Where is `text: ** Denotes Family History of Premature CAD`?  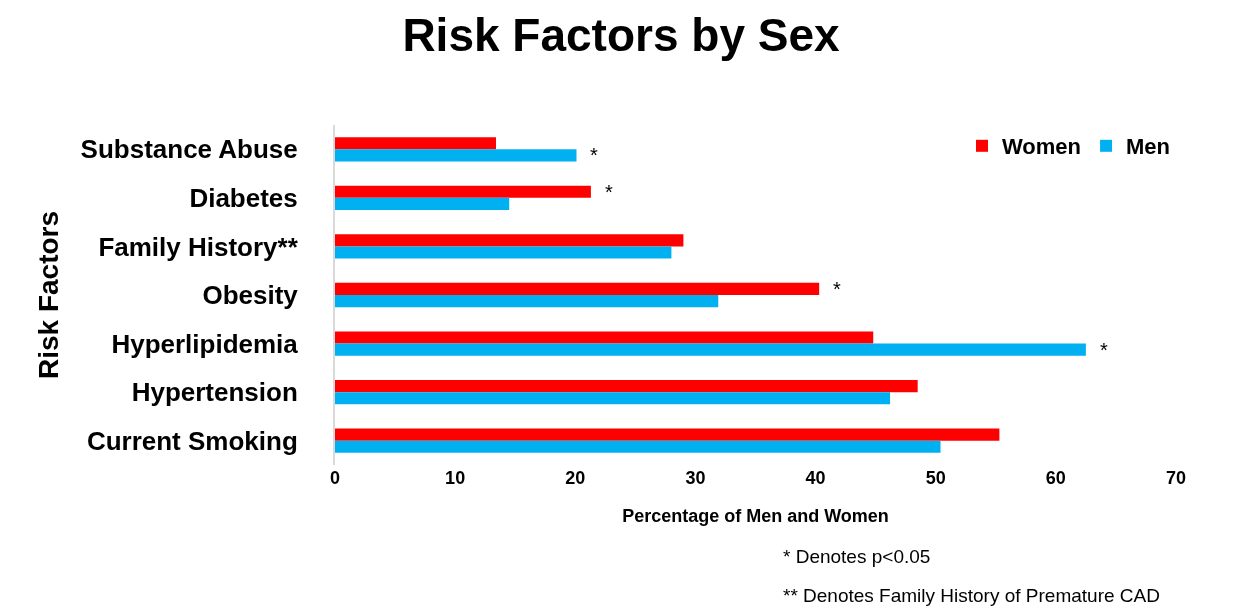
text: ** Denotes Family History of Premature CAD is located at coordinates (971, 595).